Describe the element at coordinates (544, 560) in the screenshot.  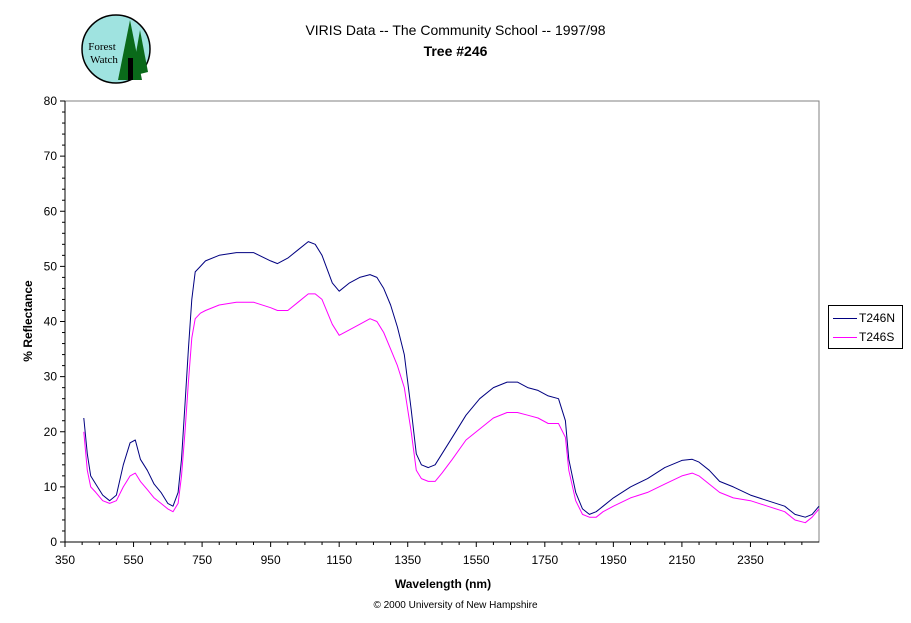
I see `x-tick-label: 1750` at that location.